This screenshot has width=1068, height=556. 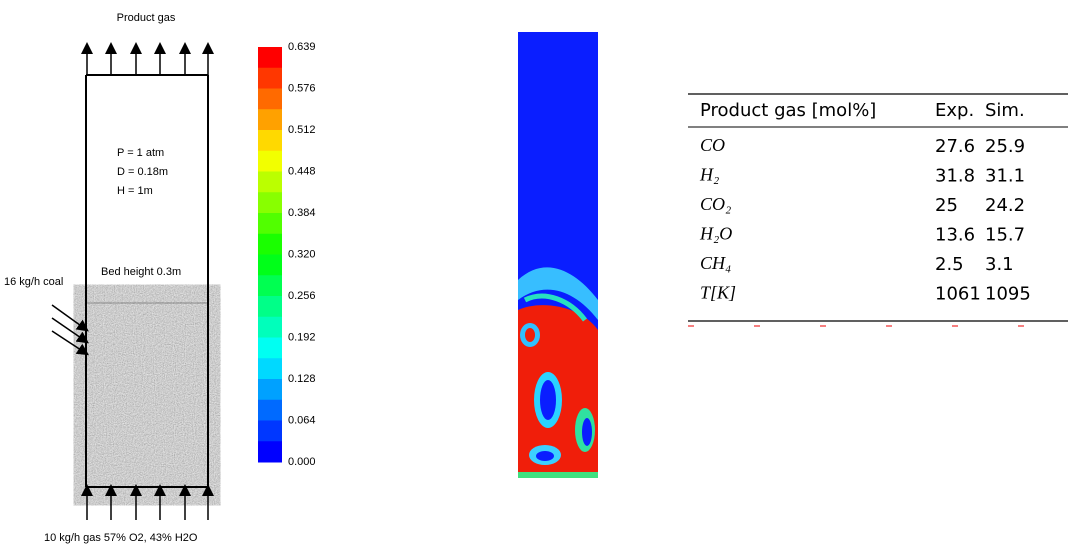 I want to click on table-cell: 24.2, so click(x=1005, y=205).